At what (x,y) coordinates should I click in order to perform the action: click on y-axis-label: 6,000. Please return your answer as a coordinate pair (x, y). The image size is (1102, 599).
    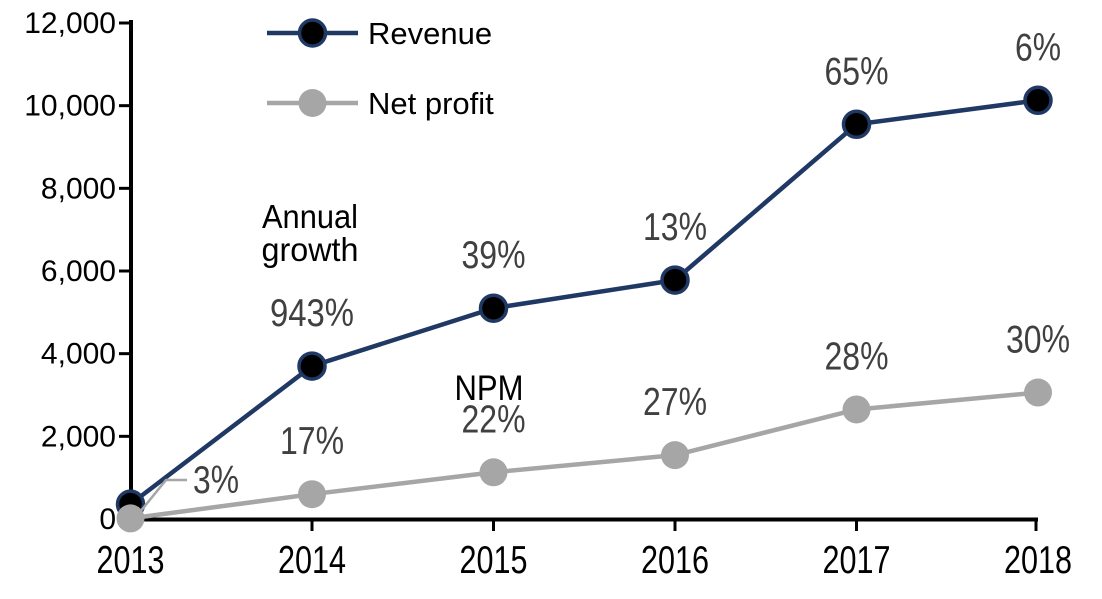
    Looking at the image, I should click on (78, 271).